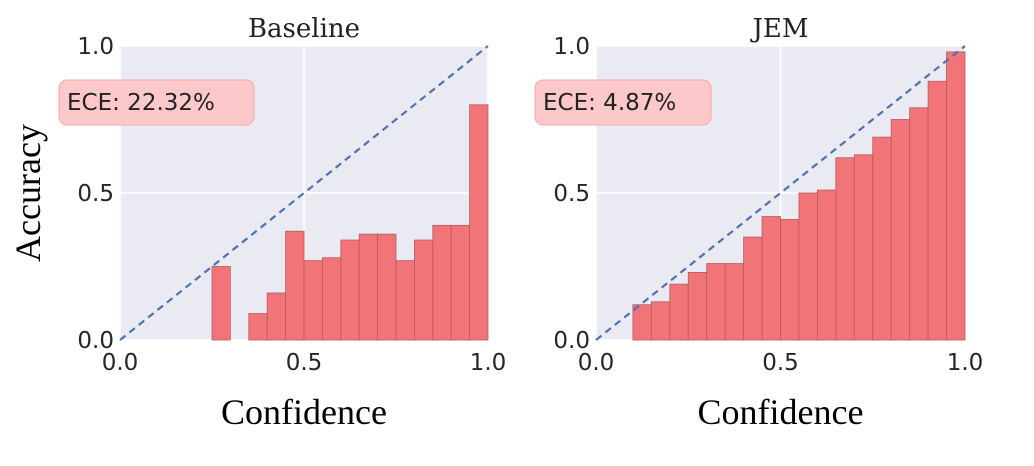 This screenshot has height=466, width=1034. I want to click on bars, so click(350, 222).